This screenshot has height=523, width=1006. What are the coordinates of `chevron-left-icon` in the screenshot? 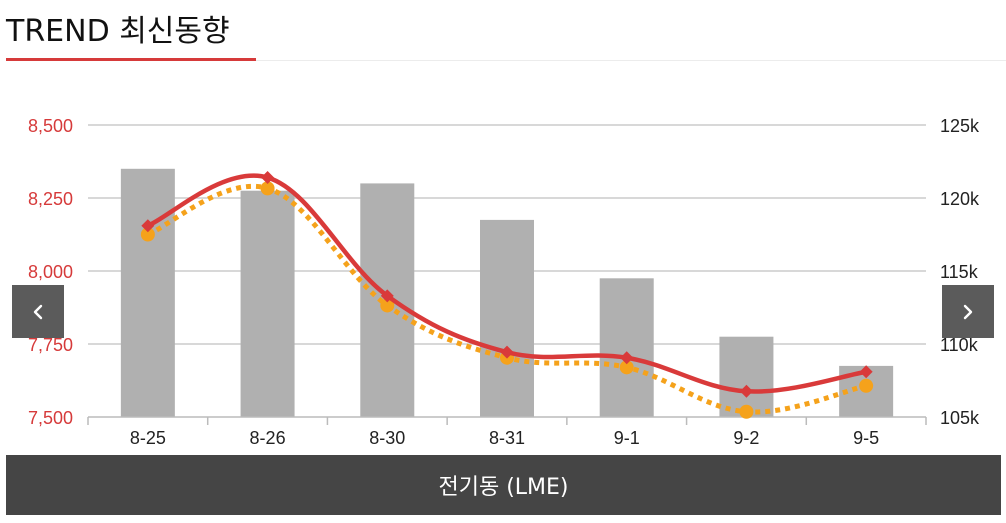 It's located at (38, 311).